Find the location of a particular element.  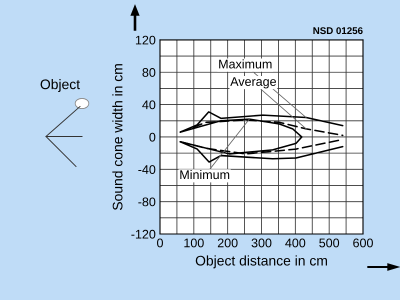

x-tick-label: 500 is located at coordinates (329, 243).